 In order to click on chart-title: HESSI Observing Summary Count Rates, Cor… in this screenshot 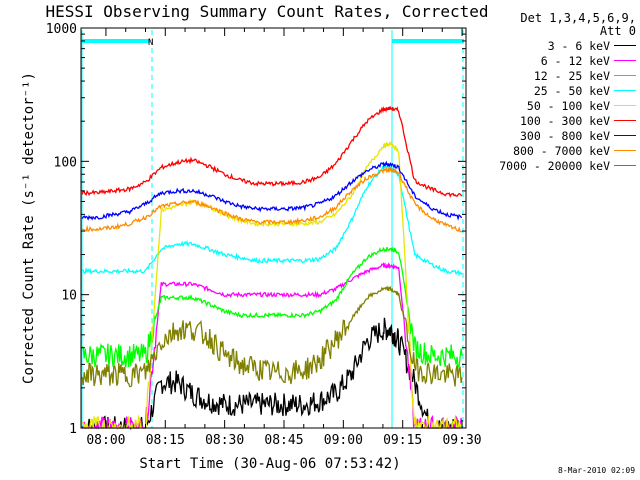, I will do `click(266, 11)`.